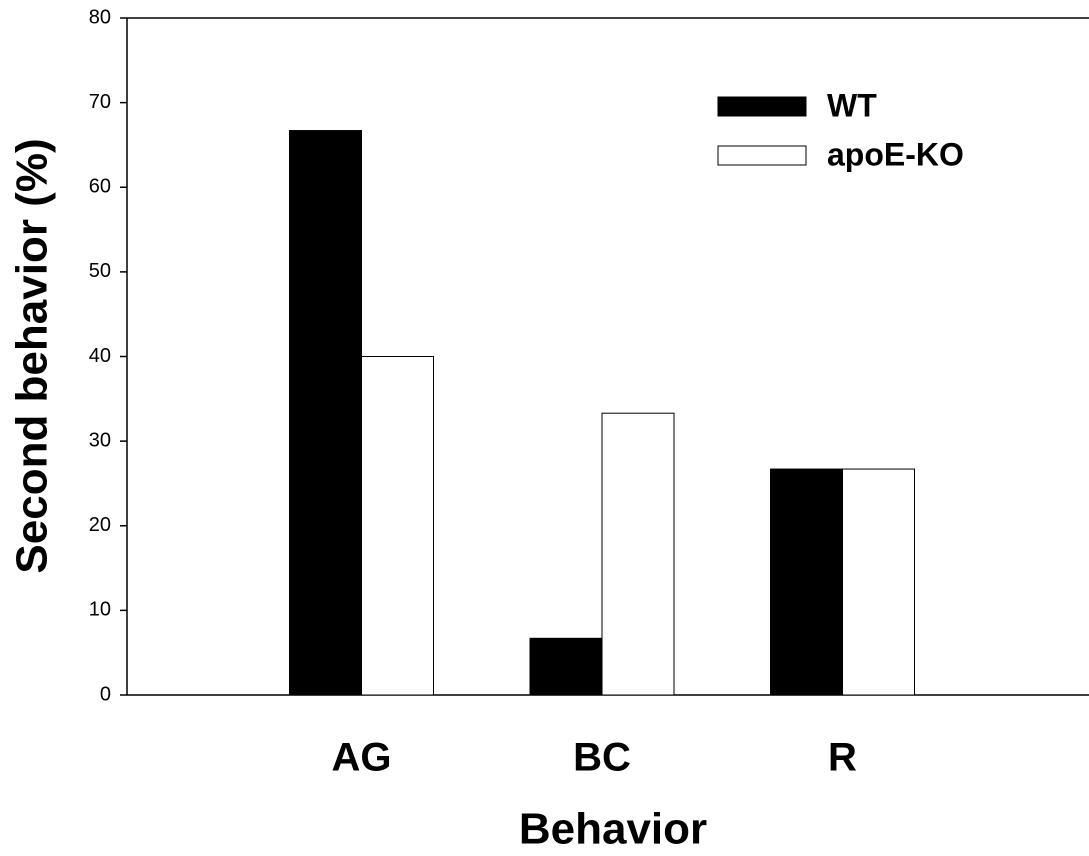 This screenshot has height=856, width=1089. I want to click on x-tick-label: BC, so click(602, 758).